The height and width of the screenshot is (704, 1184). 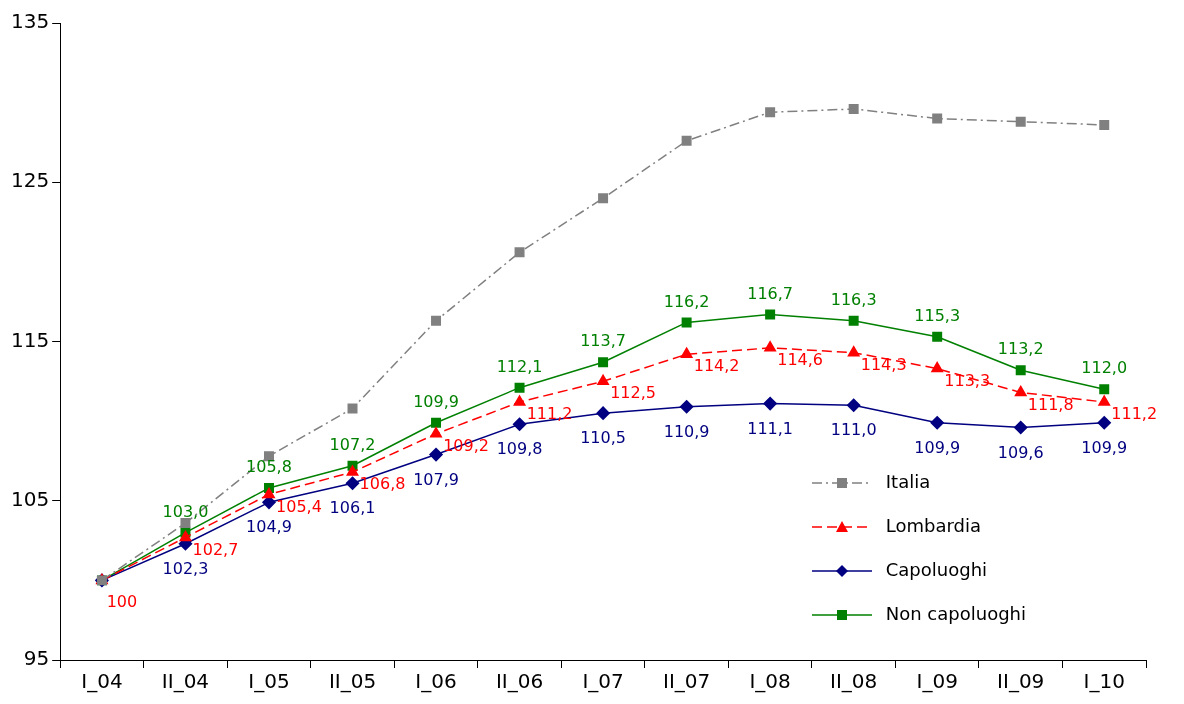 I want to click on data-label: 103,0, so click(x=185, y=511).